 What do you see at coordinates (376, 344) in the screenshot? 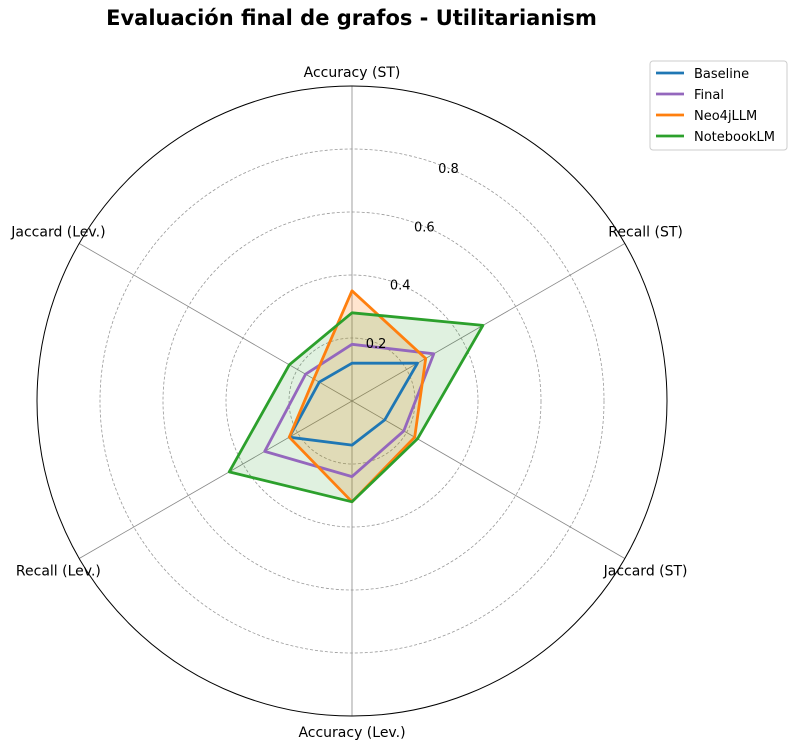
I see `radial-tick-label: 0.2` at bounding box center [376, 344].